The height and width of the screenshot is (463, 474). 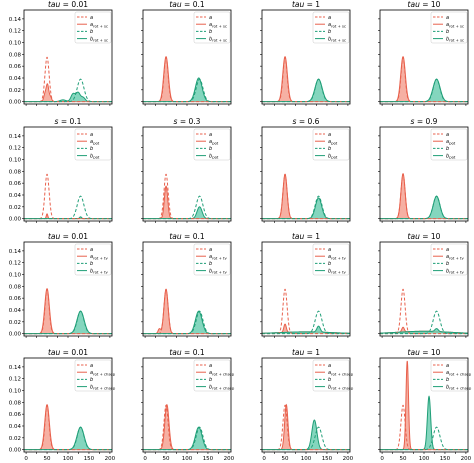 I want to click on subplot-title-val: = 0.01, so click(x=74, y=352).